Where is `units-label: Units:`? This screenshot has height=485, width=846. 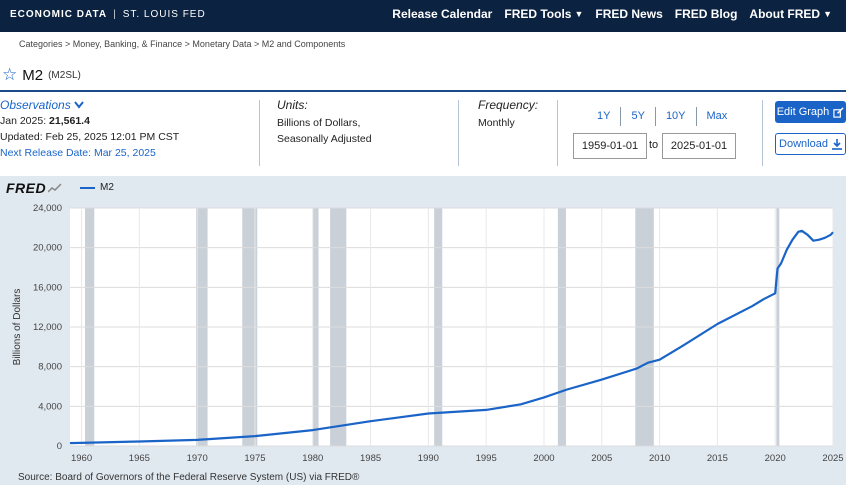
units-label: Units: is located at coordinates (292, 105).